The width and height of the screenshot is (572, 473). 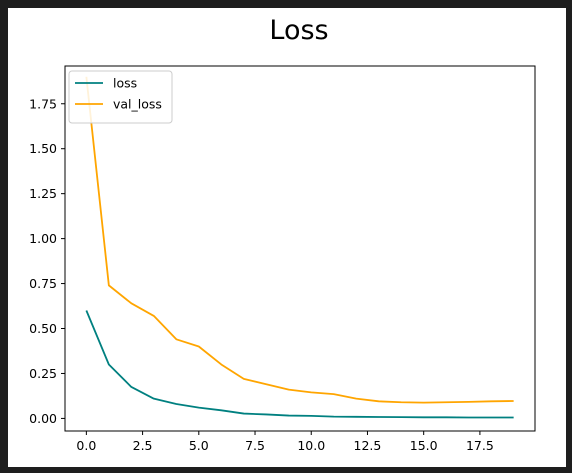 What do you see at coordinates (480, 445) in the screenshot?
I see `x-tick-label: 17.5` at bounding box center [480, 445].